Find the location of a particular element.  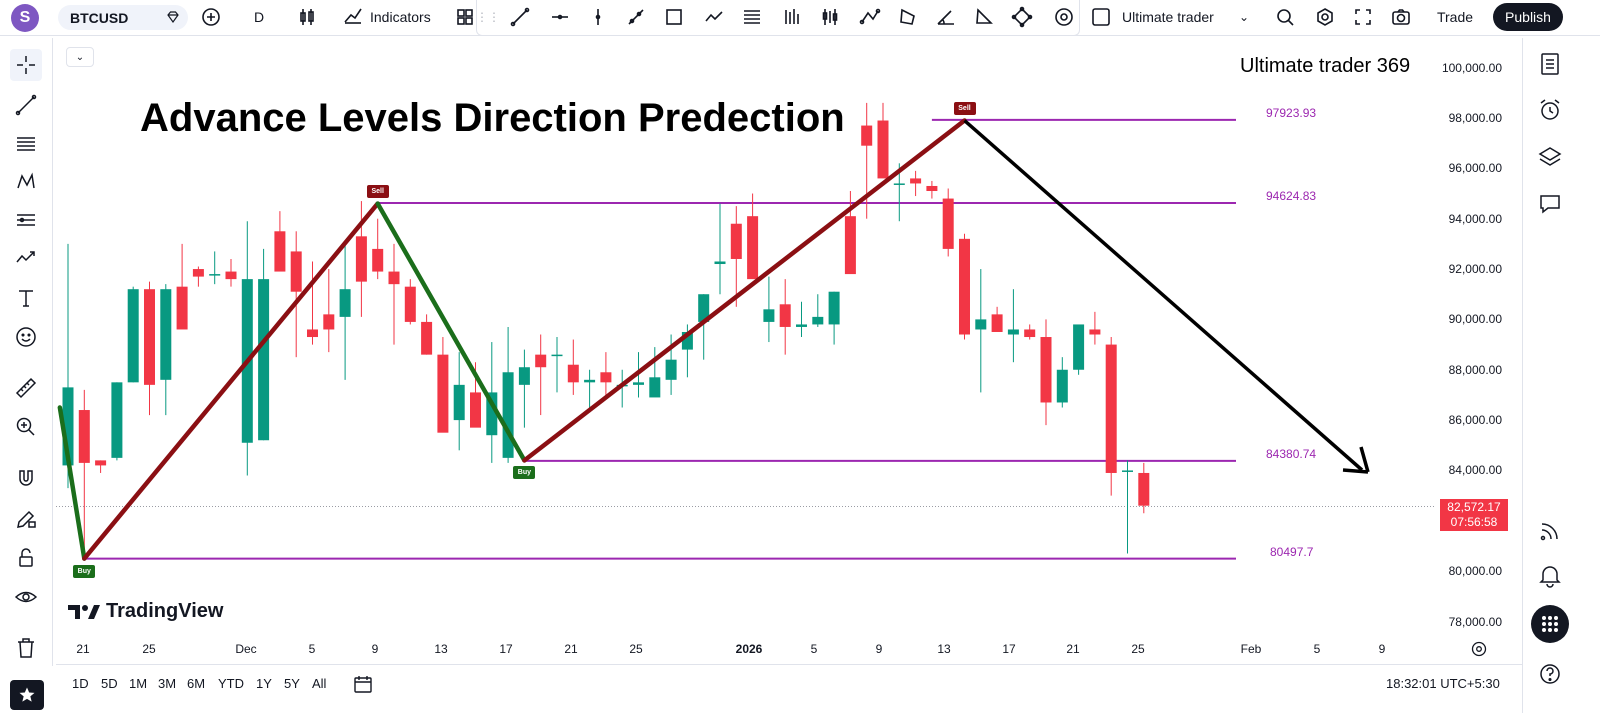

checkbox-icon is located at coordinates (1101, 17).